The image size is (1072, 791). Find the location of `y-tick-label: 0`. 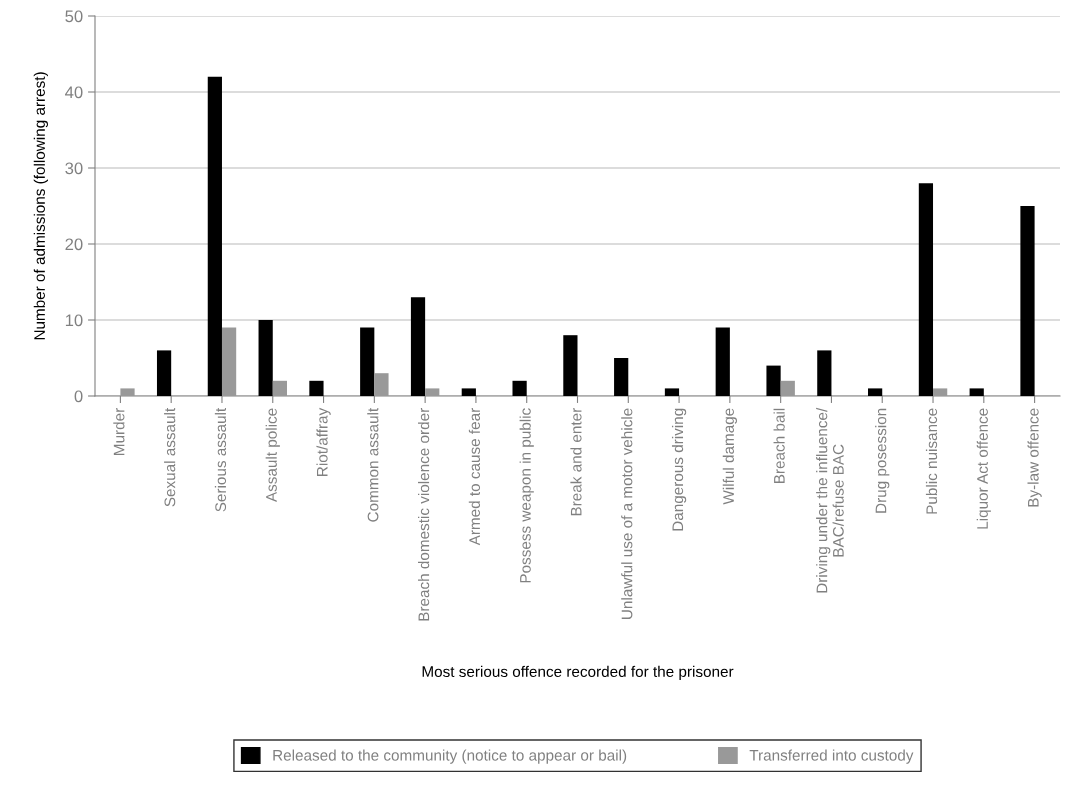

y-tick-label: 0 is located at coordinates (78, 396).